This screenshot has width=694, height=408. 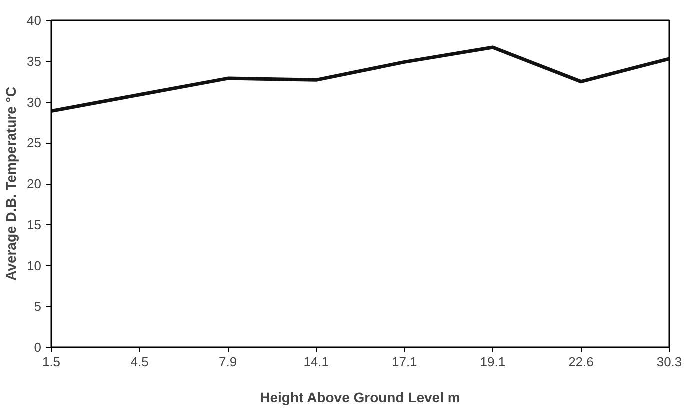 I want to click on x-tick-label: 4.5, so click(x=139, y=362).